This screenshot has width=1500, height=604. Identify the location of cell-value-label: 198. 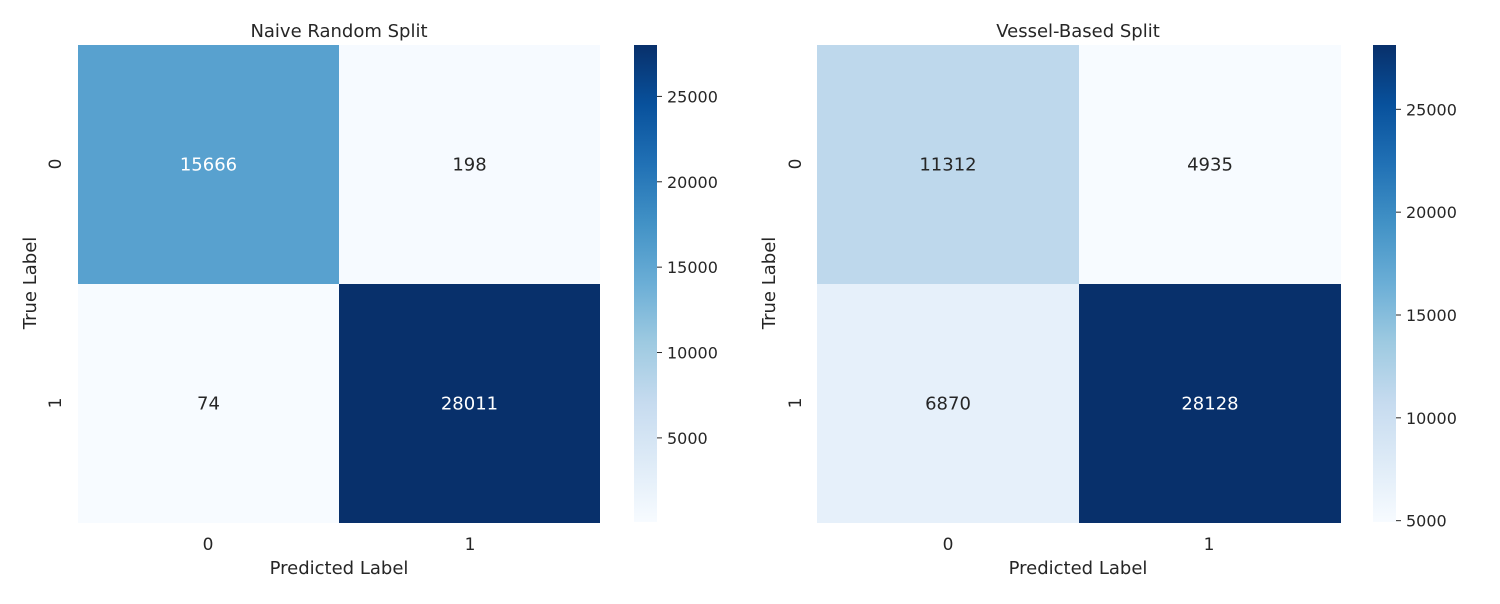
(469, 165).